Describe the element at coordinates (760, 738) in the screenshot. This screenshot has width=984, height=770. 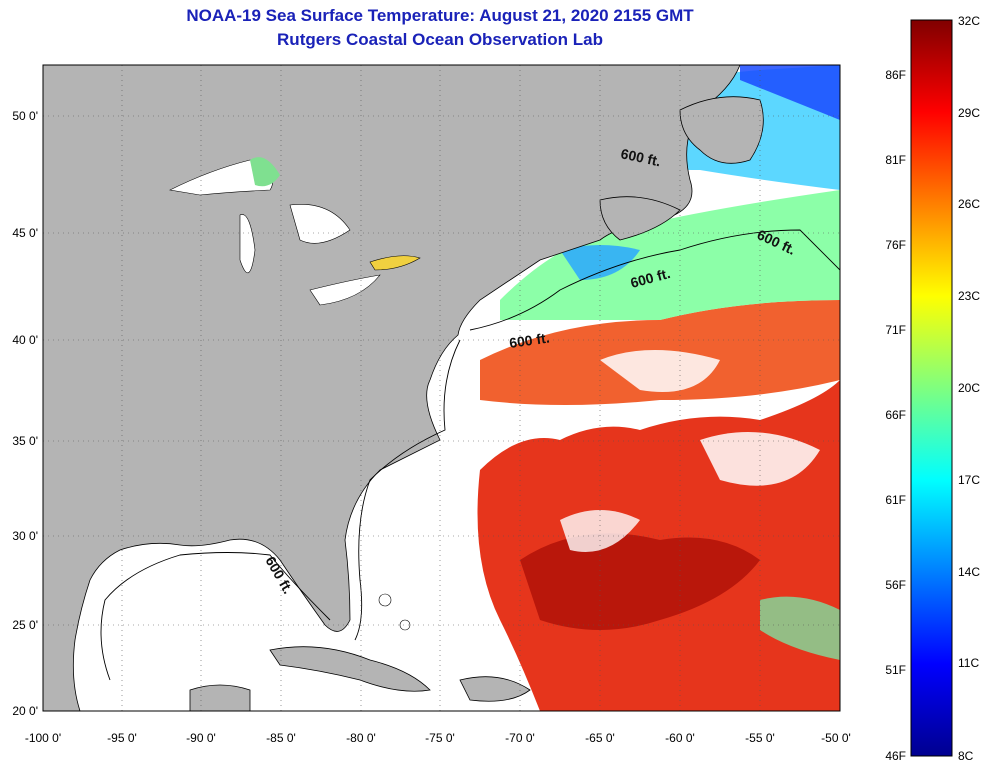
I see `lon-label: -55 0'` at that location.